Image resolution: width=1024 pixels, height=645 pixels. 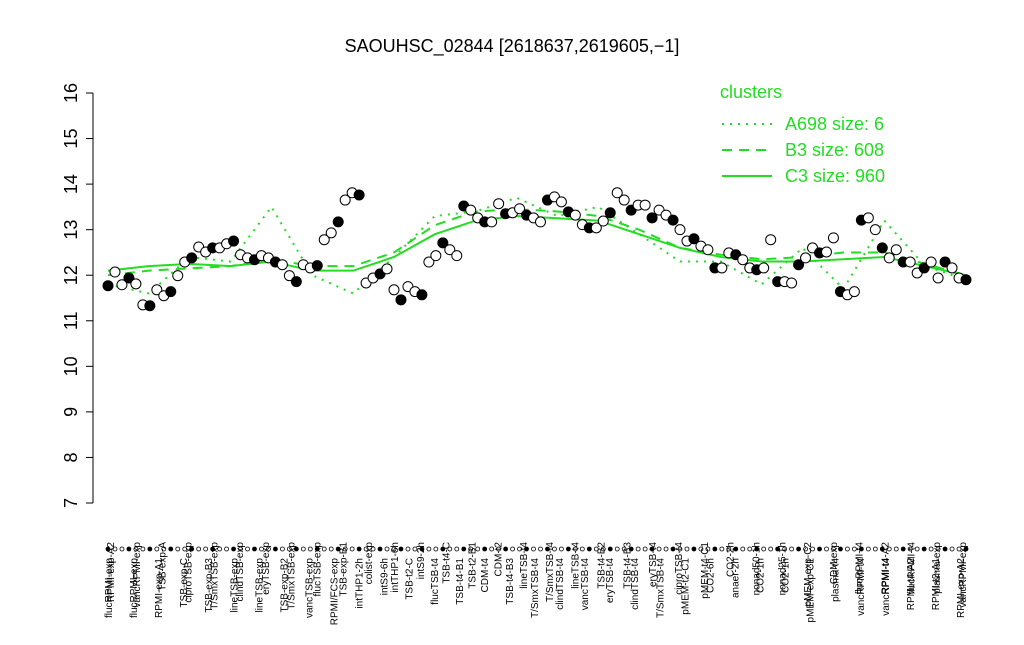 What do you see at coordinates (343, 569) in the screenshot?
I see `top-label: TSB-exp-B1` at bounding box center [343, 569].